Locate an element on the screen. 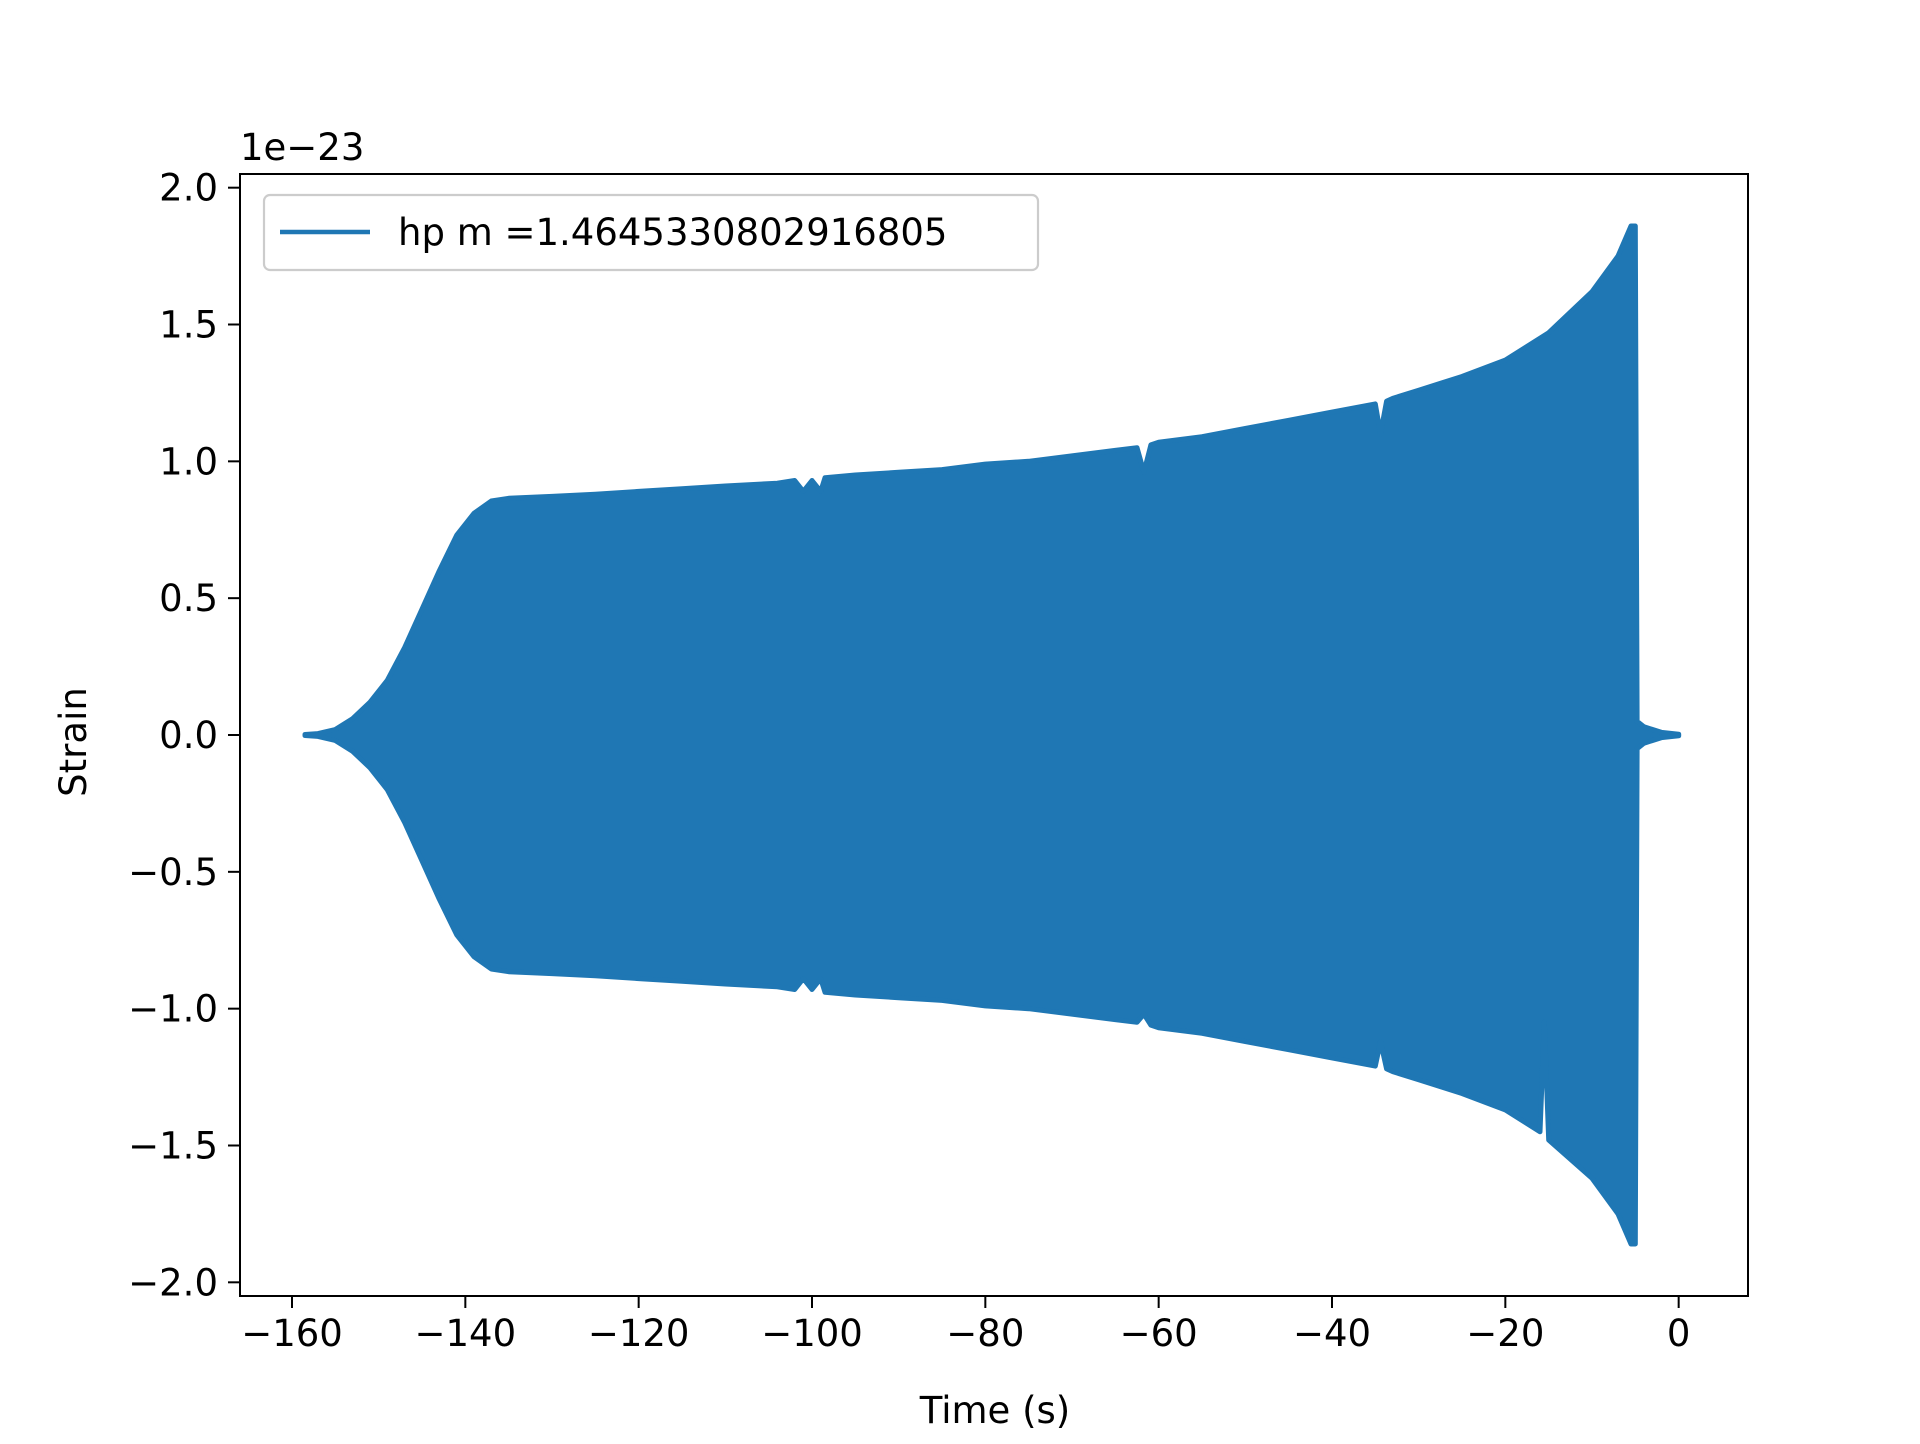 Image resolution: width=1920 pixels, height=1444 pixels. y-tick-label: −0.5 is located at coordinates (173, 872).